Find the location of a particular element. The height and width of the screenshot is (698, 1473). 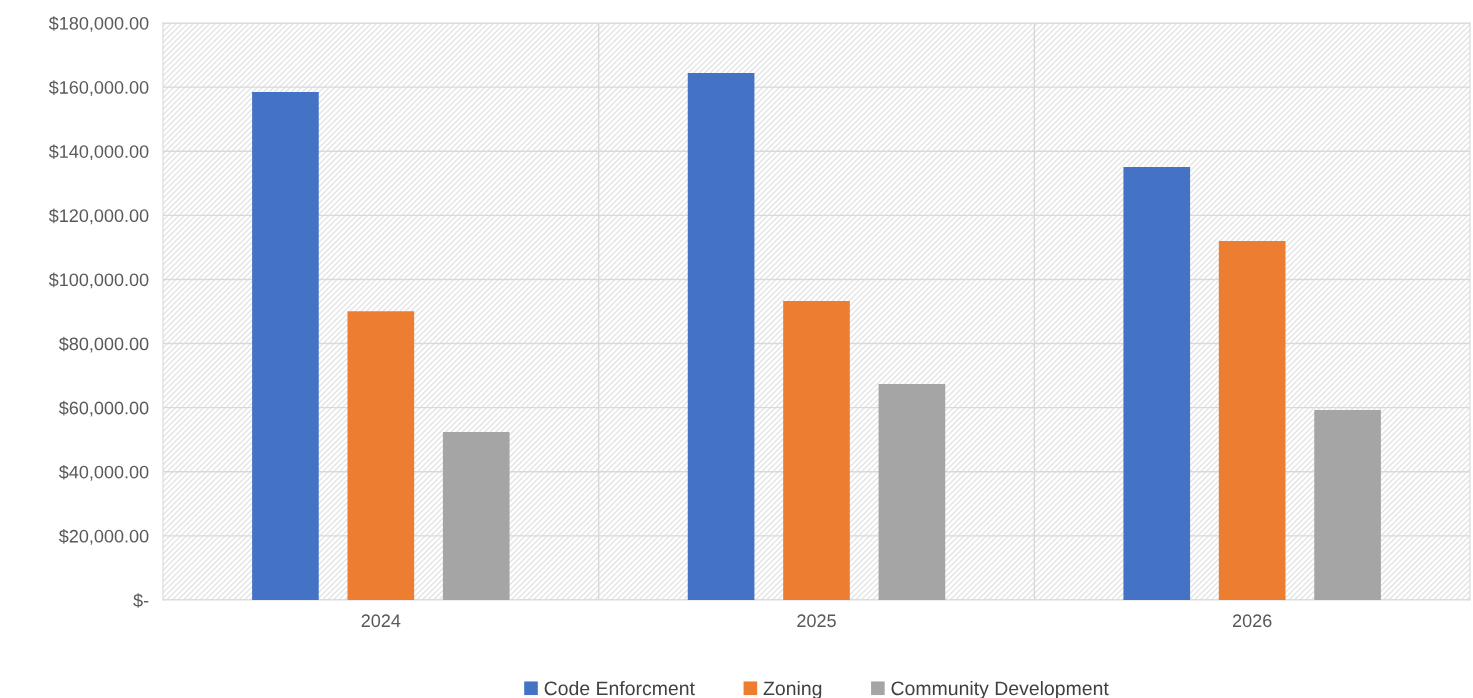

y-tick-label: $180,000.00 is located at coordinates (98, 24).